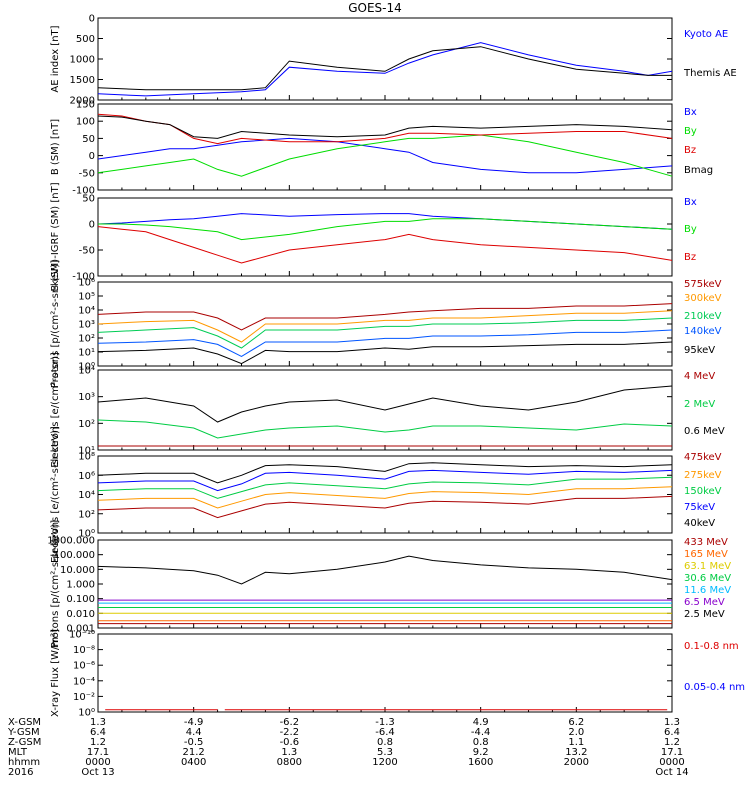 The height and width of the screenshot is (800, 750). What do you see at coordinates (690, 229) in the screenshot?
I see `legend-entry: By` at bounding box center [690, 229].